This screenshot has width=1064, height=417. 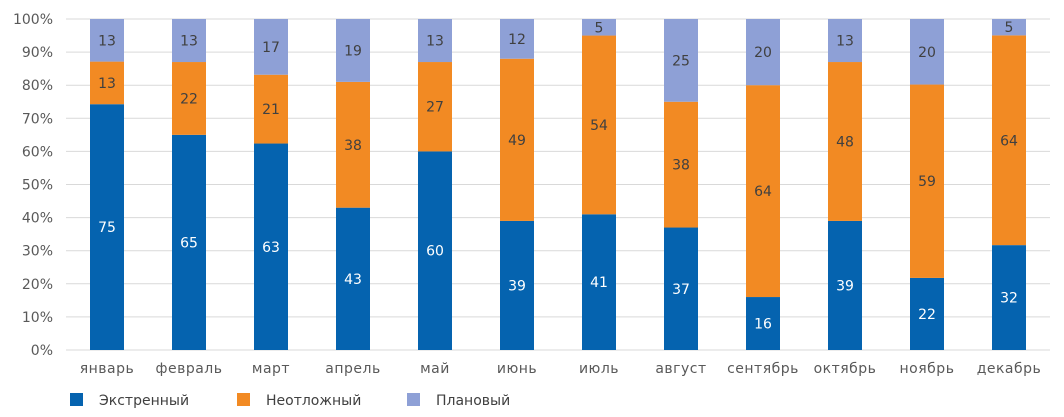 What do you see at coordinates (42, 351) in the screenshot?
I see `y-tick-label: 0%` at bounding box center [42, 351].